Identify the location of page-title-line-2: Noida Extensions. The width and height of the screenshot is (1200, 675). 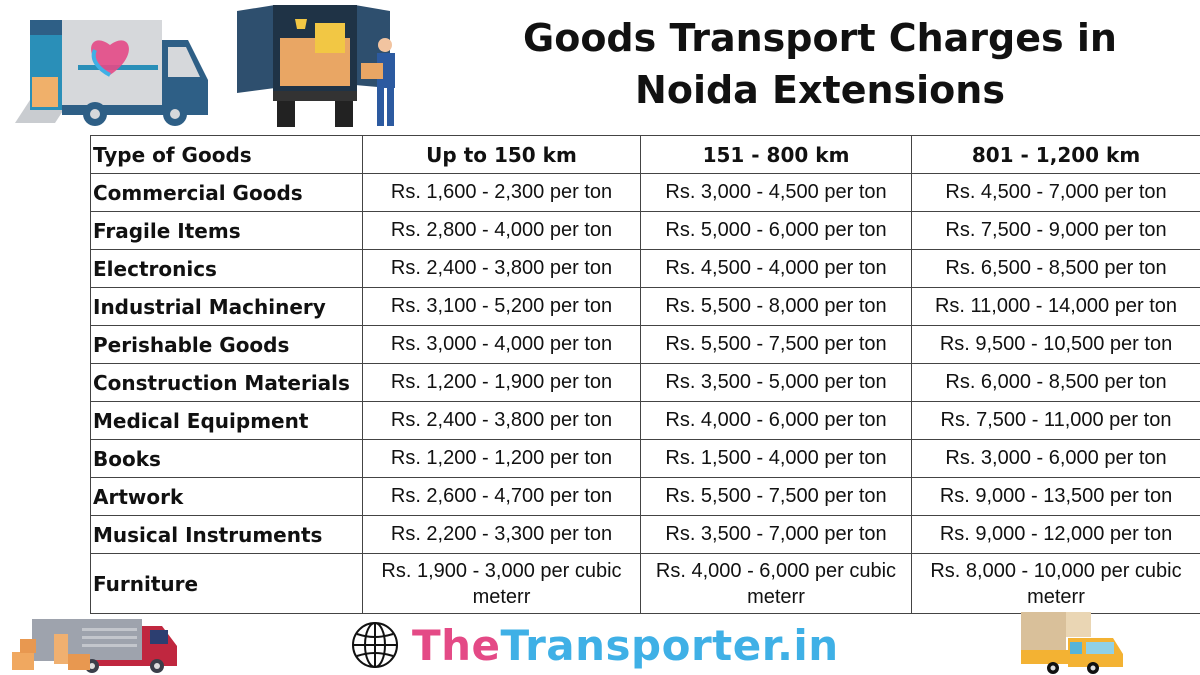
(820, 90).